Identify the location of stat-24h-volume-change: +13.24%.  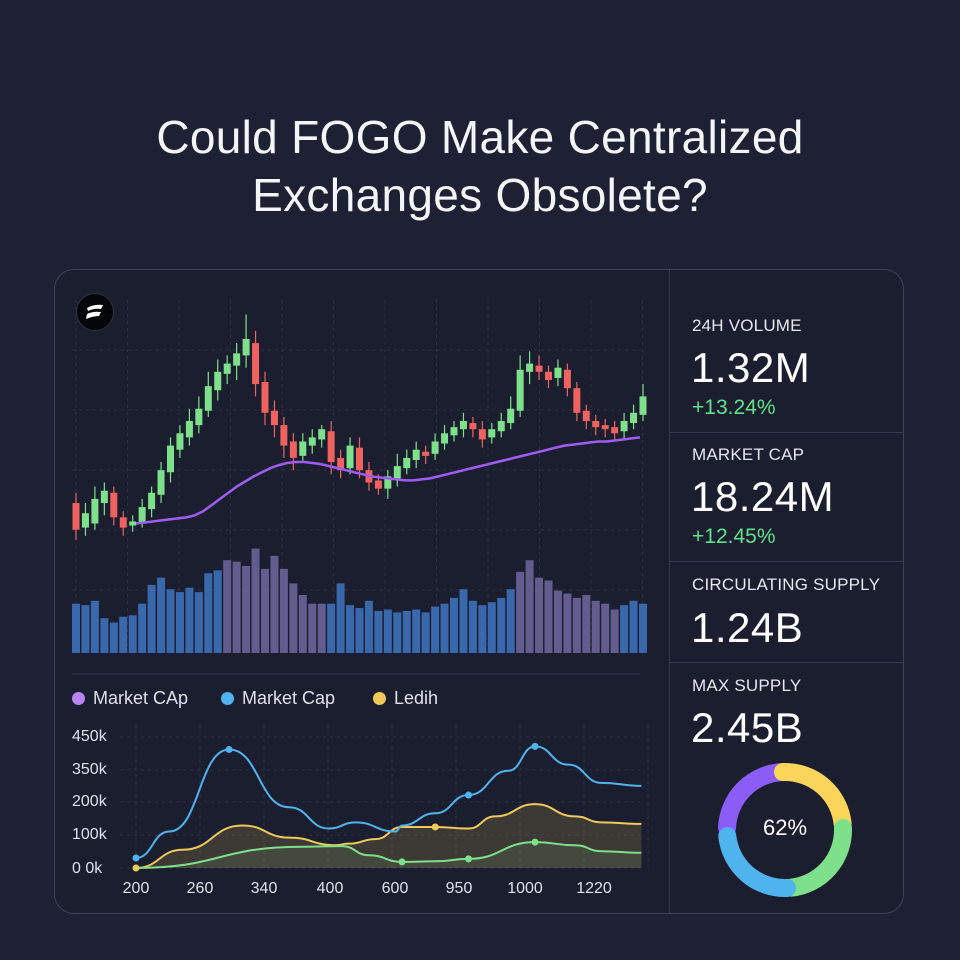
(734, 407).